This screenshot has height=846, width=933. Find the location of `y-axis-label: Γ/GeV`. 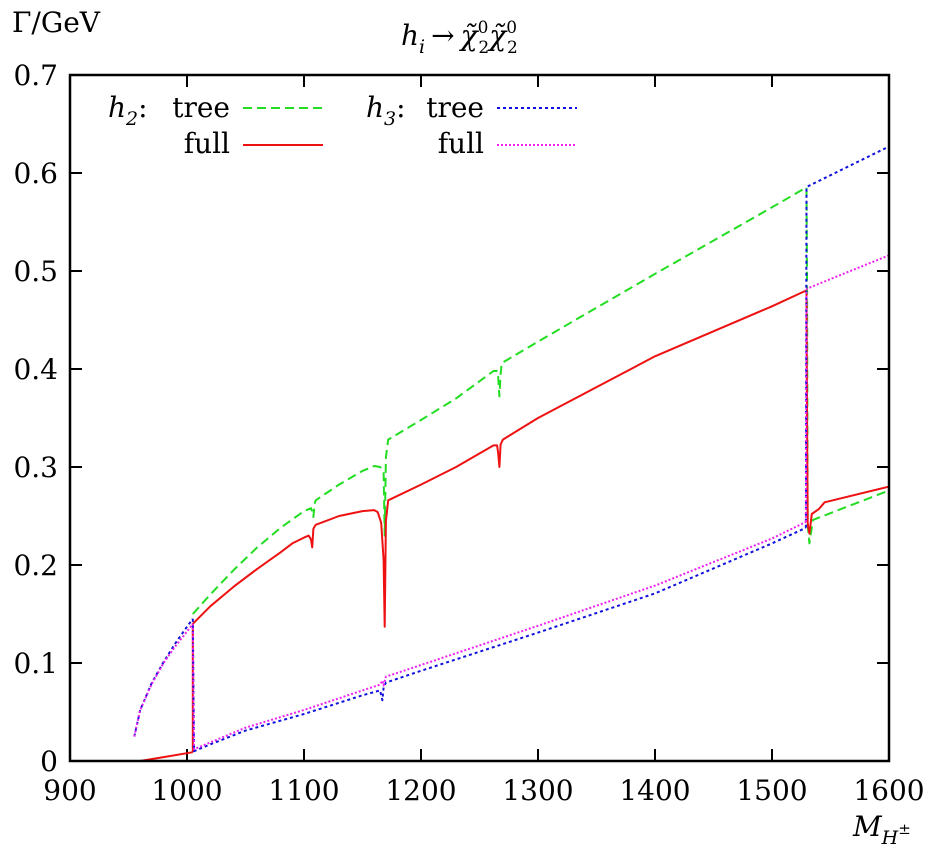

y-axis-label: Γ/GeV is located at coordinates (56, 22).